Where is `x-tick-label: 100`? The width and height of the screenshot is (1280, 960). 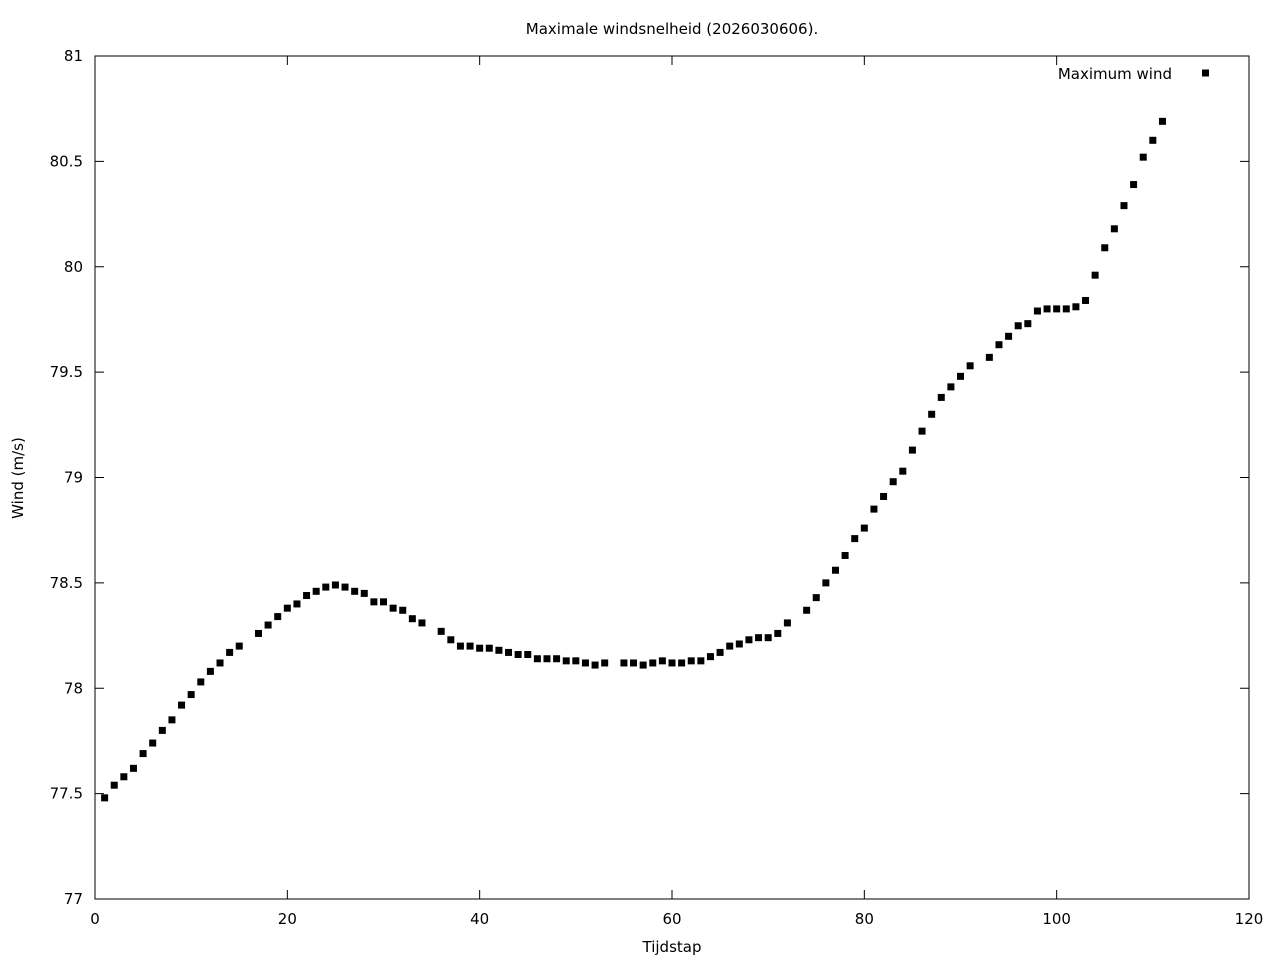
x-tick-label: 100 is located at coordinates (1056, 919).